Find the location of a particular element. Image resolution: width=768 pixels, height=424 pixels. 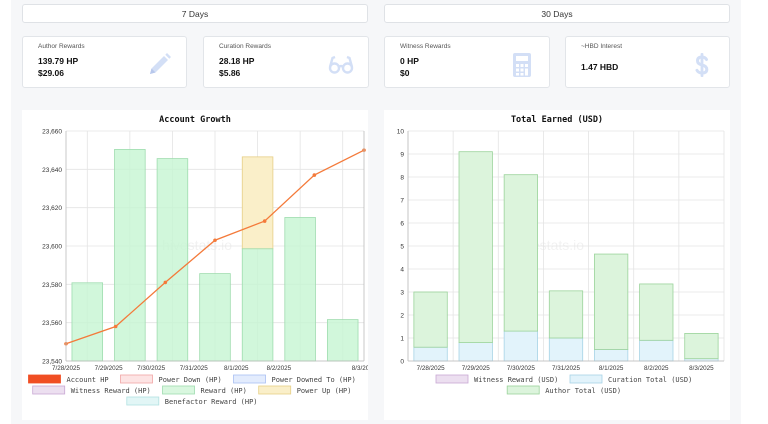

card-value-usd: $0 is located at coordinates (405, 73).